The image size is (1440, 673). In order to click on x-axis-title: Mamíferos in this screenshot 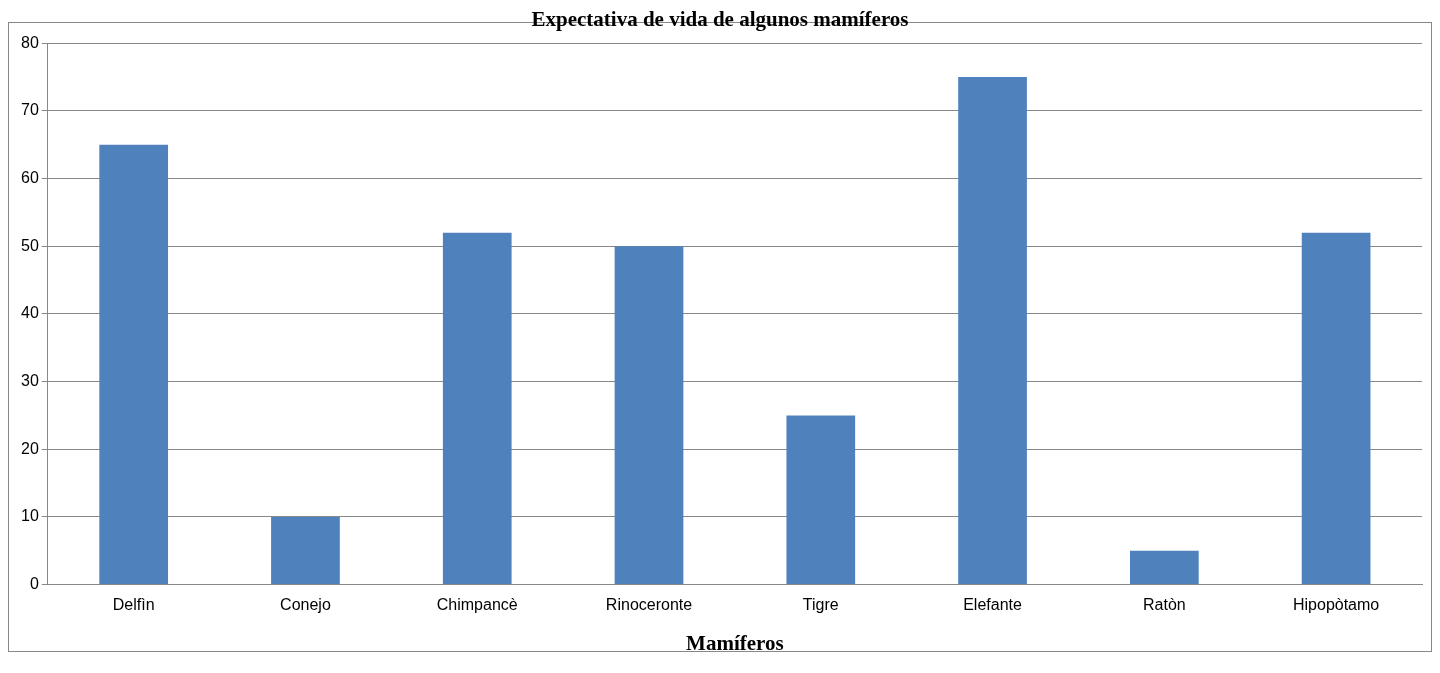, I will do `click(735, 642)`.